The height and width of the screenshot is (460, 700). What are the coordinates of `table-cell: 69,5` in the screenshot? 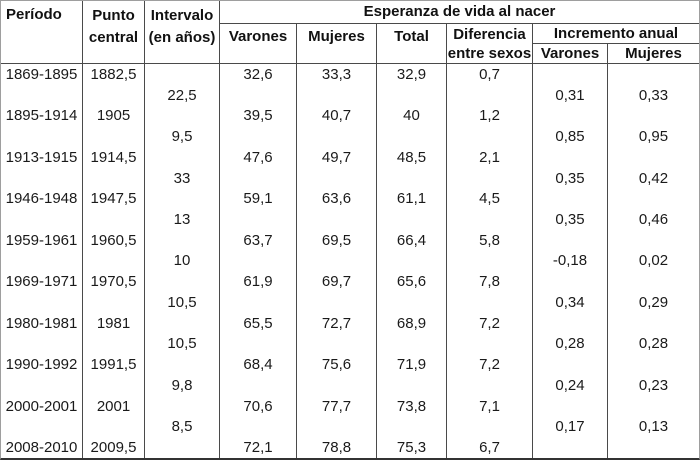 It's located at (336, 240).